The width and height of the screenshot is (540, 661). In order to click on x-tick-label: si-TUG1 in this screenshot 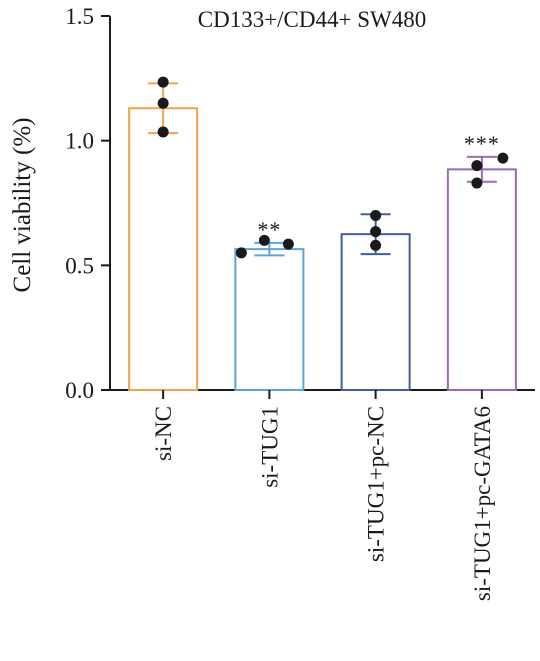, I will do `click(269, 447)`.